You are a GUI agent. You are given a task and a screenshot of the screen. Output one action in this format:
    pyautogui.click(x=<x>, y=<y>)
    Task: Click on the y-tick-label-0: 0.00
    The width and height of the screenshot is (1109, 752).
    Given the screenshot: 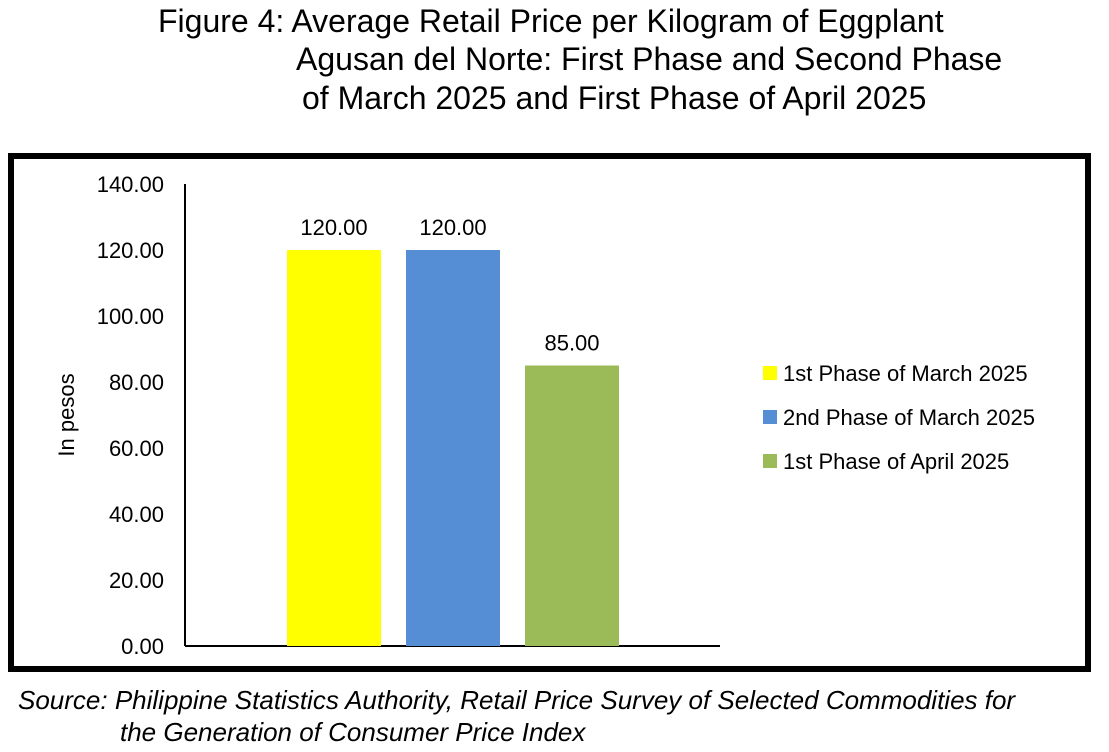 What is the action you would take?
    pyautogui.click(x=142, y=646)
    